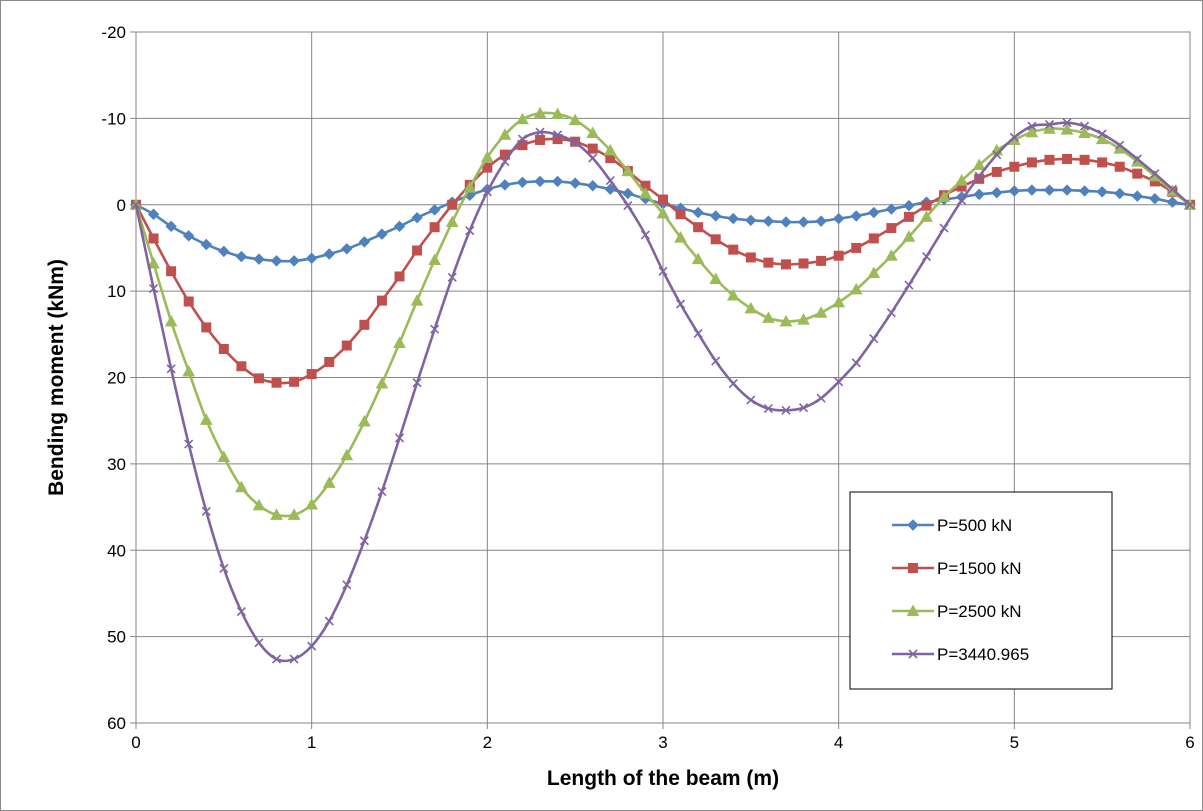 This screenshot has height=811, width=1203. Describe the element at coordinates (979, 568) in the screenshot. I see `legend-label: P=1500 kN` at that location.